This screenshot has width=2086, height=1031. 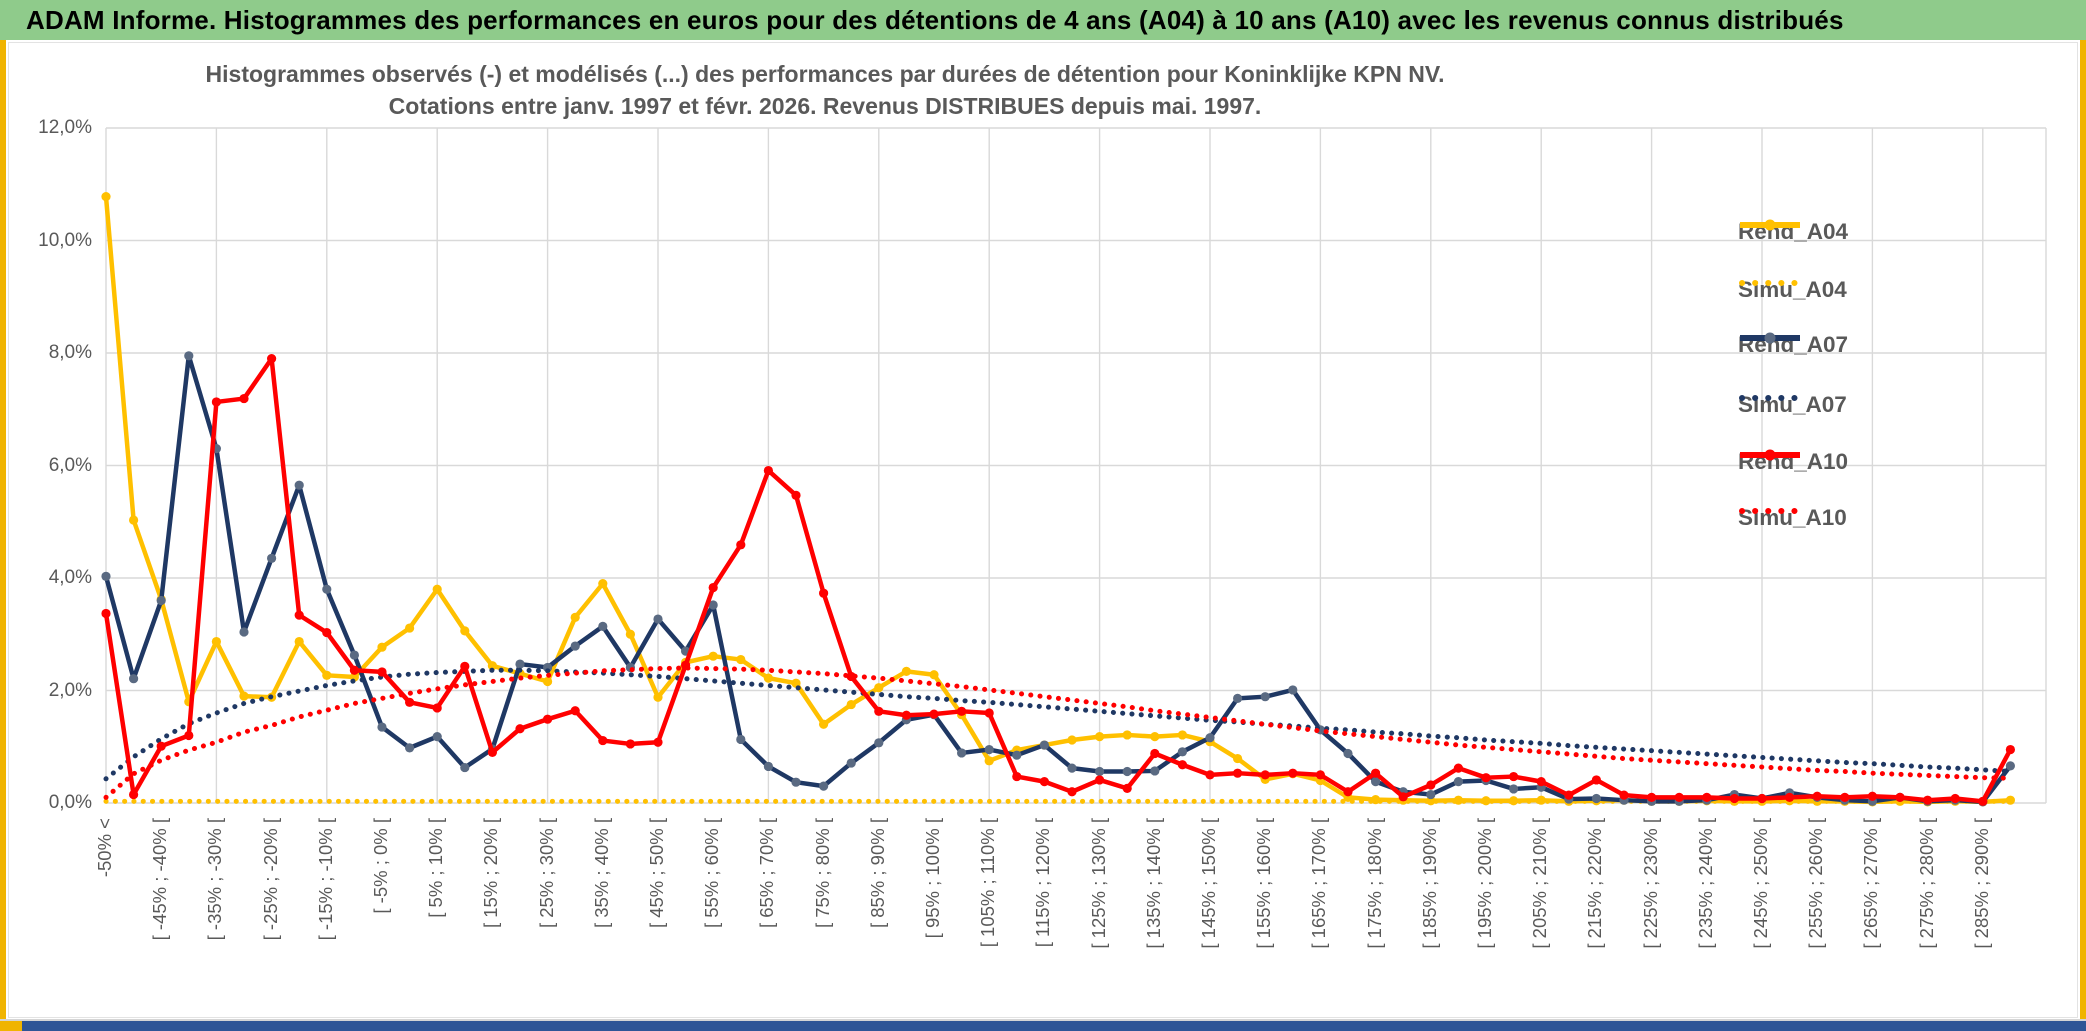 I want to click on line-Simu_A07, so click(x=1058, y=724).